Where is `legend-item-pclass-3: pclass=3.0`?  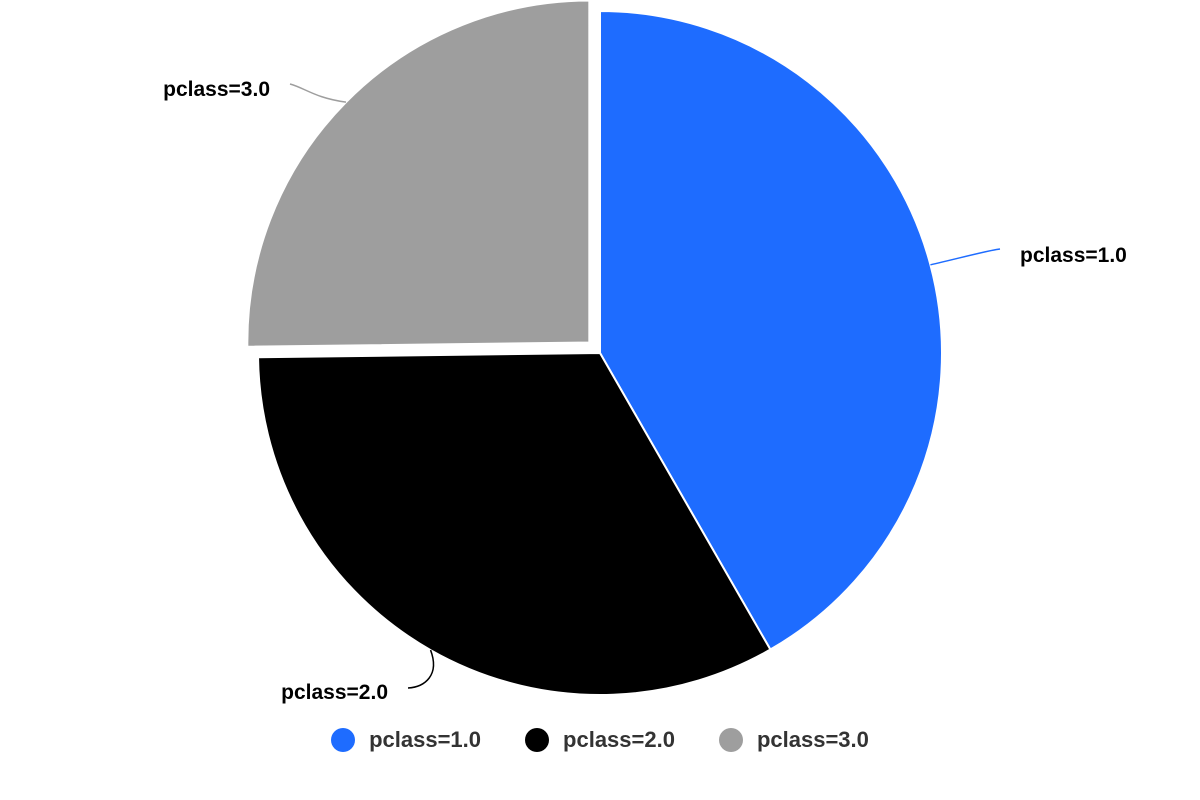 legend-item-pclass-3: pclass=3.0 is located at coordinates (793, 740).